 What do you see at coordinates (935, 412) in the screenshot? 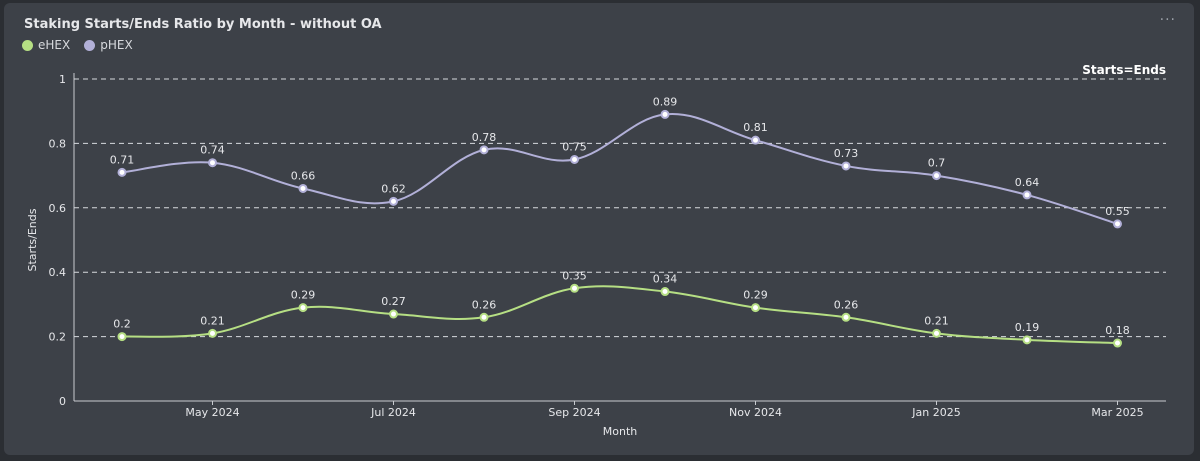
I see `x-tick-label: Jan 2025` at bounding box center [935, 412].